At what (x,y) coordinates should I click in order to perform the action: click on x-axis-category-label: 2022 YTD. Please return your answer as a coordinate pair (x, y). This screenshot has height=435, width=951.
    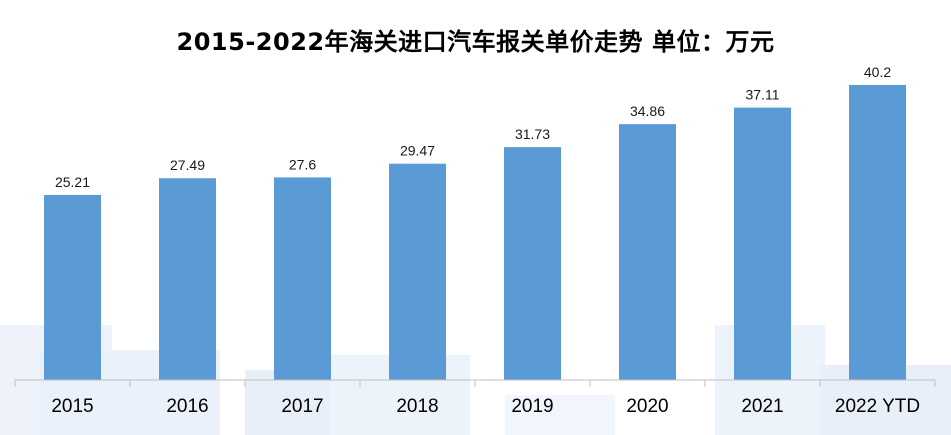
    Looking at the image, I should click on (877, 406).